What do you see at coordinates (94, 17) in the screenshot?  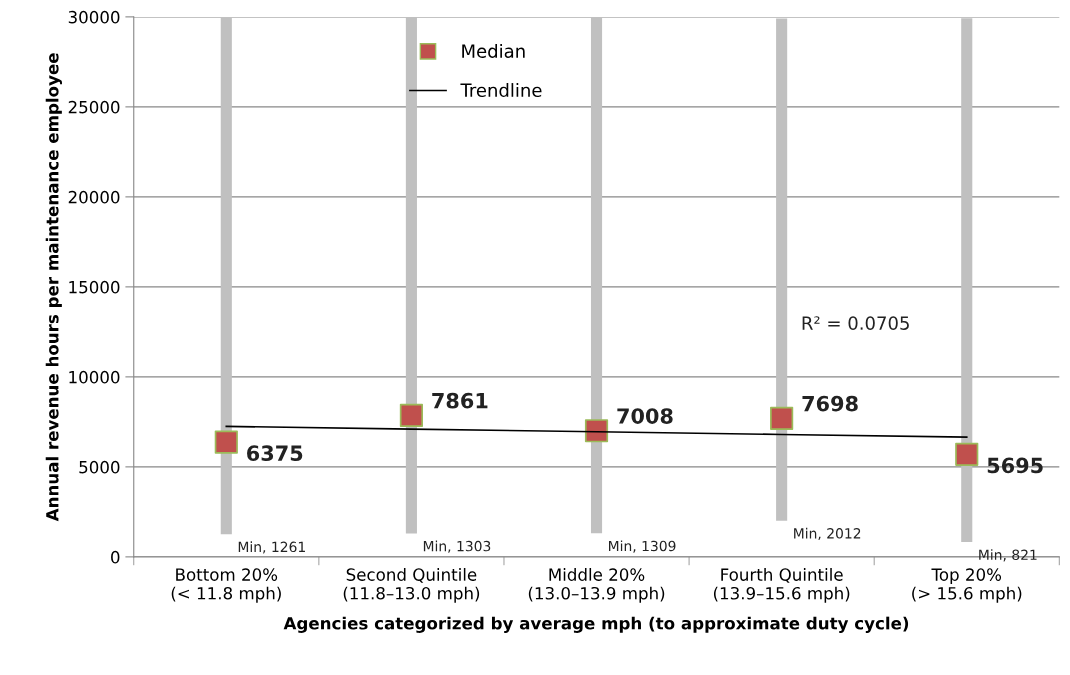 I see `y-tick-label: 30000` at bounding box center [94, 17].